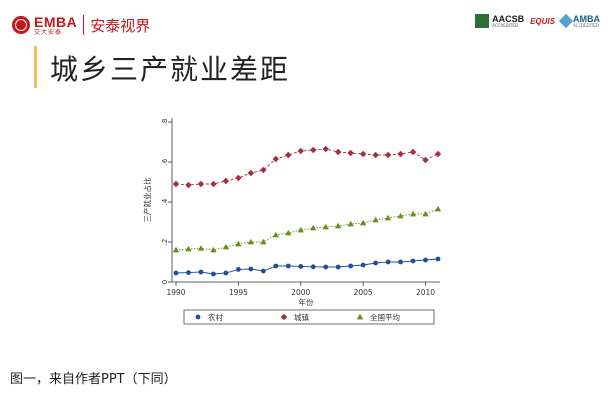 Image resolution: width=608 pixels, height=400 pixels. What do you see at coordinates (508, 18) in the screenshot?
I see `aacsb-label: AACSB` at bounding box center [508, 18].